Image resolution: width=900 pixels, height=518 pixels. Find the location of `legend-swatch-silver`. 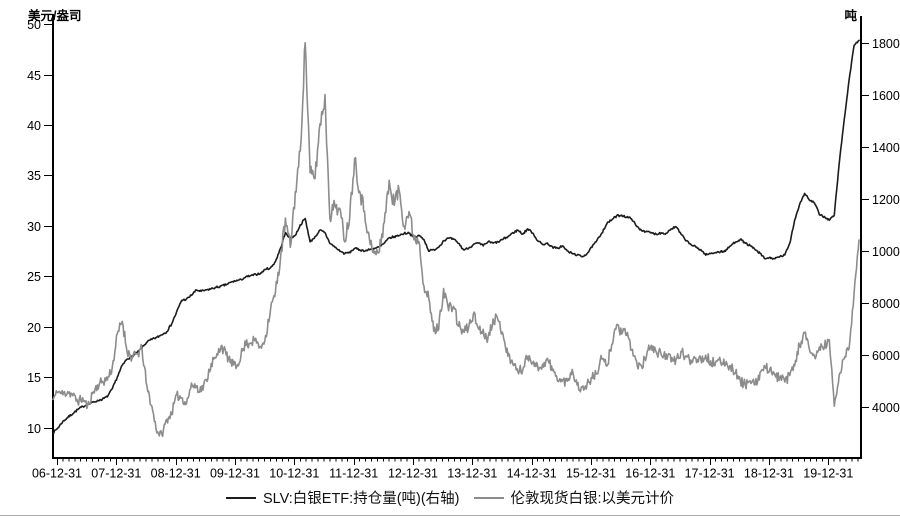

legend-swatch-silver is located at coordinates (488, 497).